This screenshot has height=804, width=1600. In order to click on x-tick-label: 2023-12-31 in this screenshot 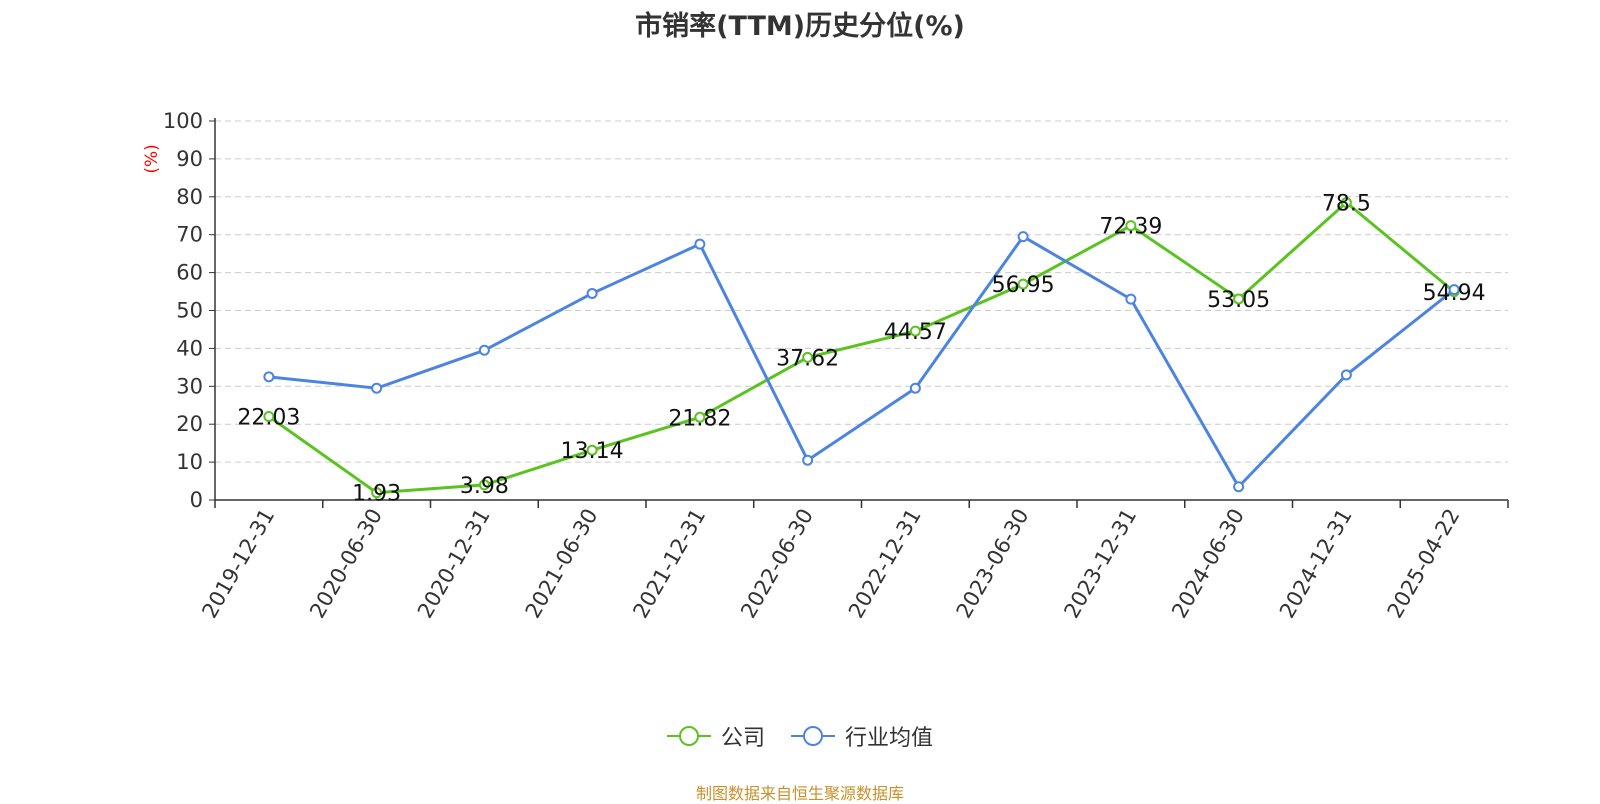, I will do `click(1100, 564)`.